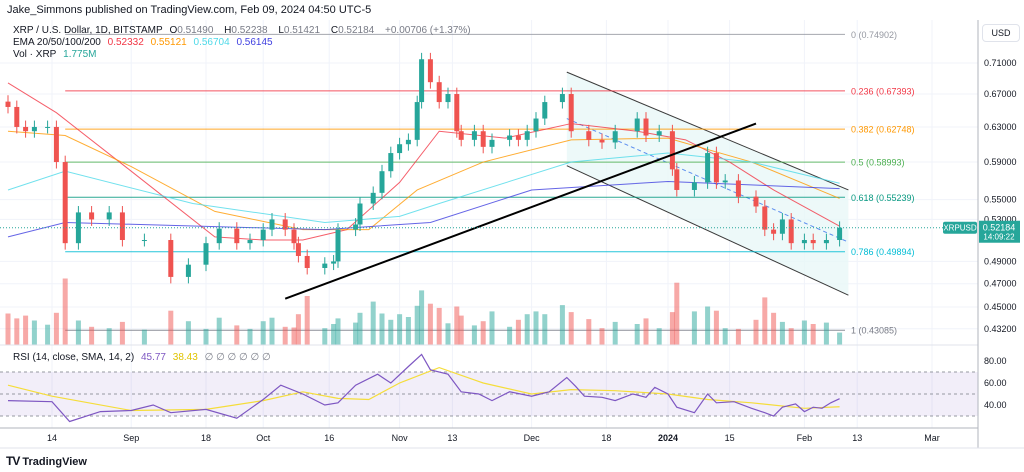 The height and width of the screenshot is (472, 1024). I want to click on time-tick-label: 15, so click(730, 438).